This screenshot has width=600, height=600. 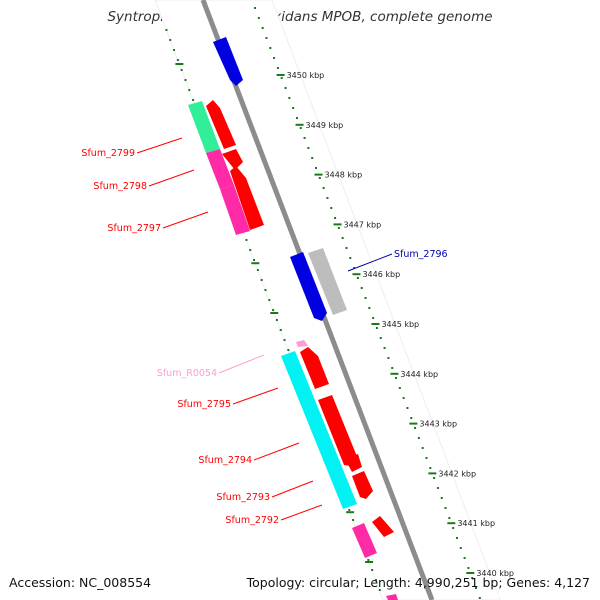 What do you see at coordinates (400, 324) in the screenshot?
I see `ruler-tick-label: 3445 kbp` at bounding box center [400, 324].